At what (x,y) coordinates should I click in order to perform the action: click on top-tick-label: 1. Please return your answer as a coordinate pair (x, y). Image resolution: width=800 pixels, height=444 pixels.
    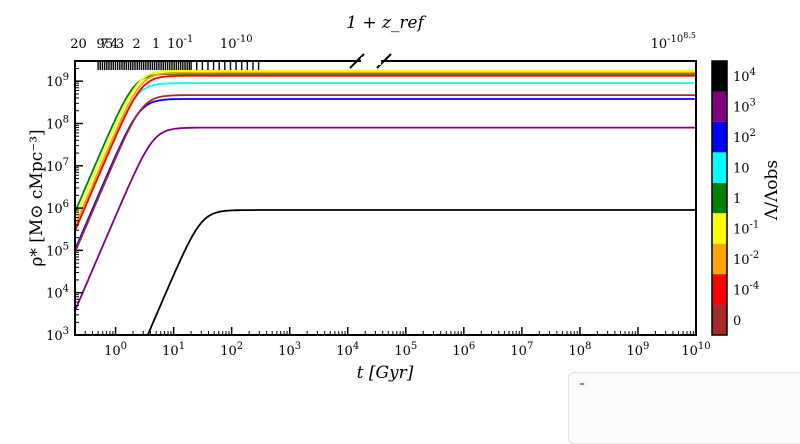
    Looking at the image, I should click on (156, 44).